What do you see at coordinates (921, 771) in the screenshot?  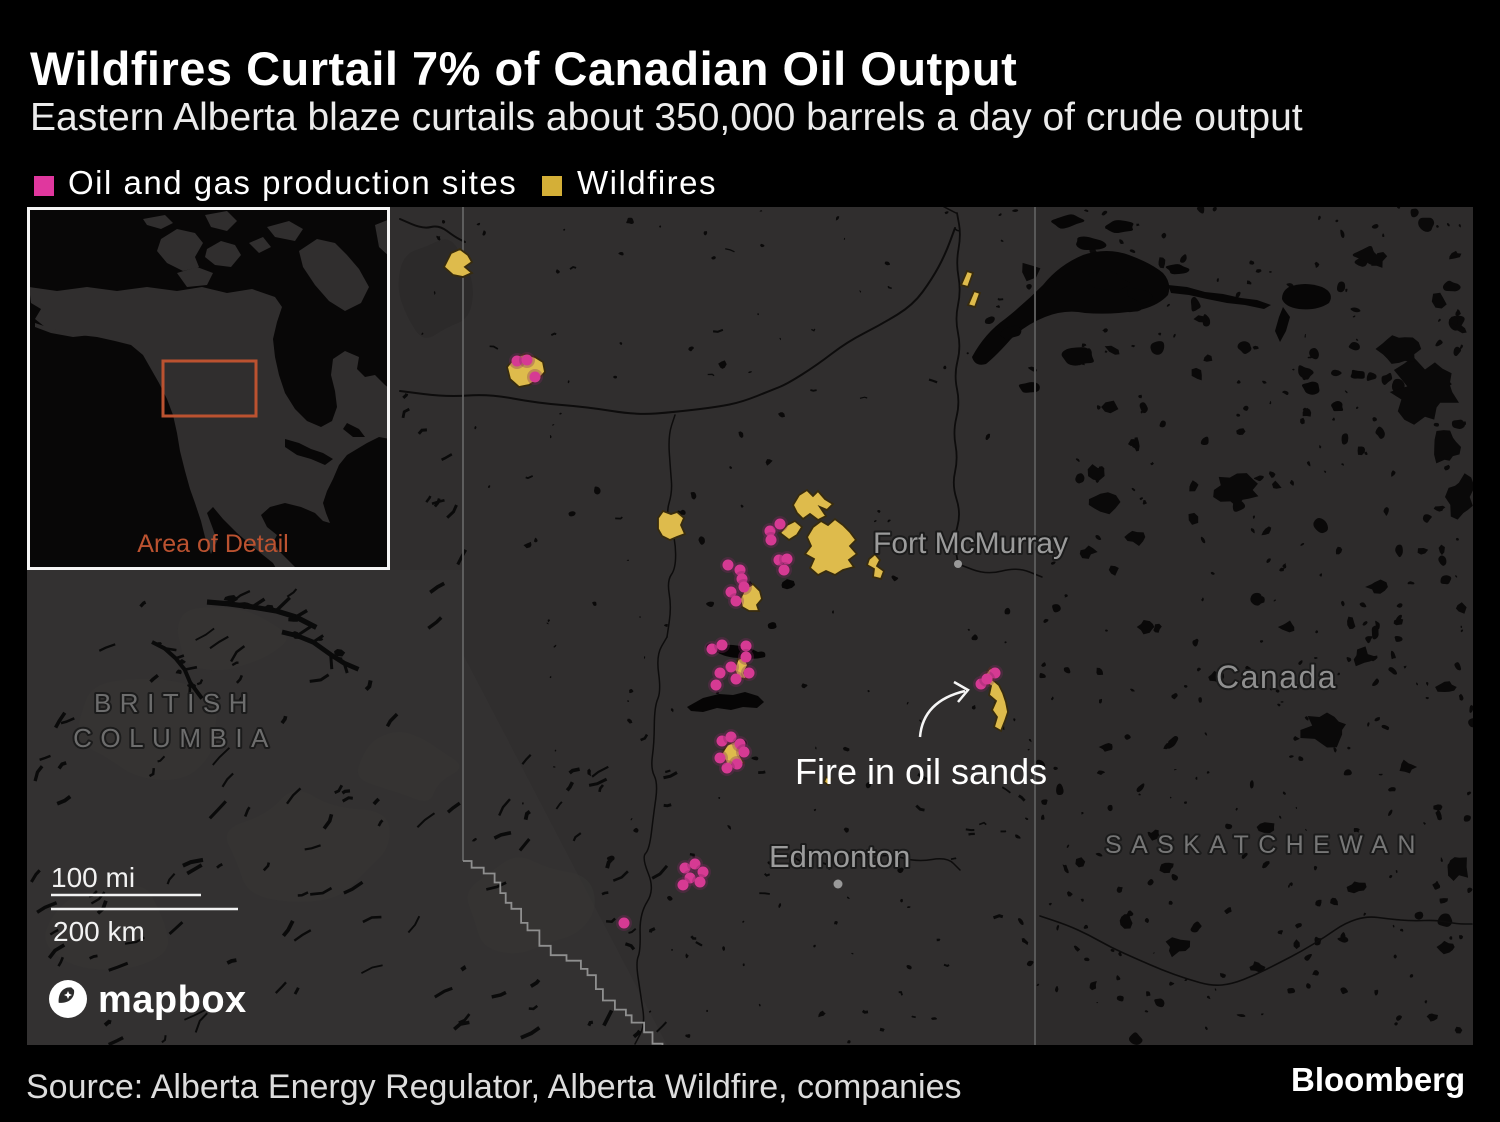 I see `svg-text: Fire in oil sands` at bounding box center [921, 771].